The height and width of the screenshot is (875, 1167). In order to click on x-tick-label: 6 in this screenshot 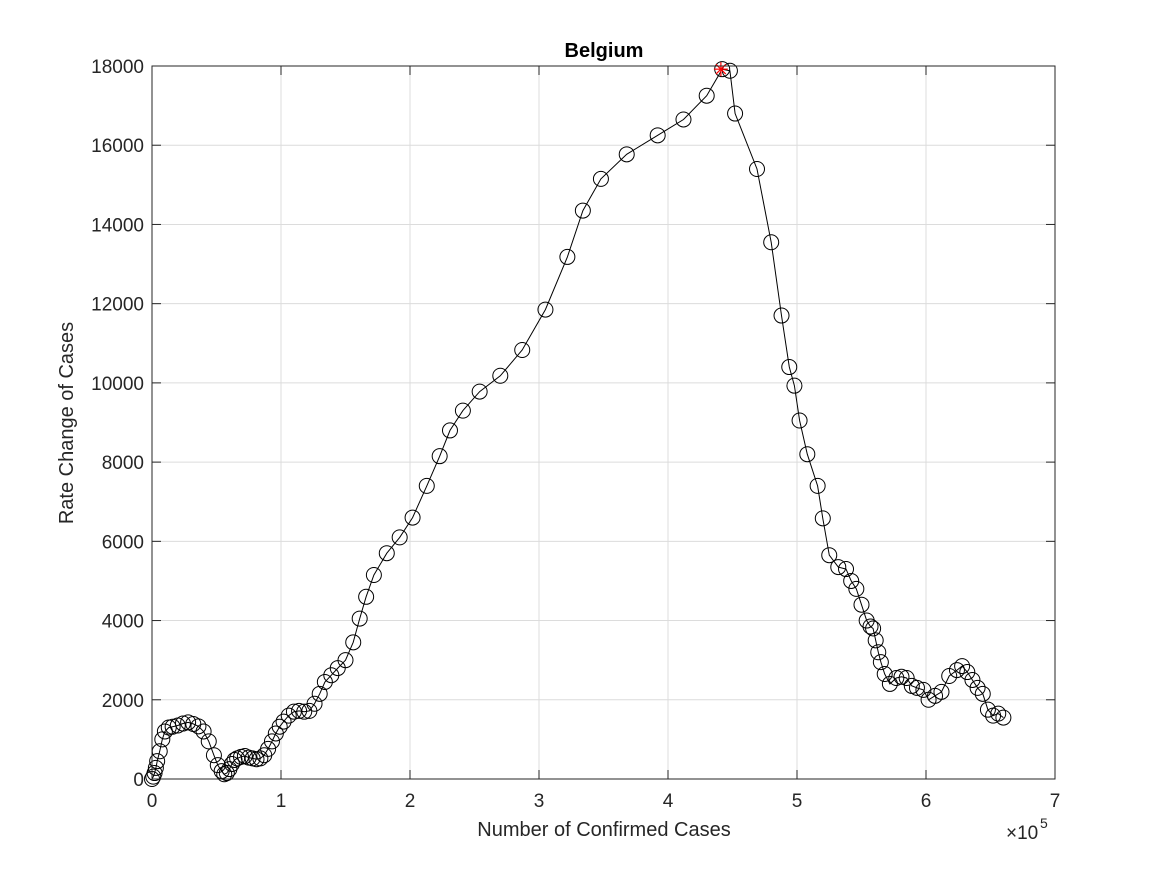, I will do `click(926, 801)`.